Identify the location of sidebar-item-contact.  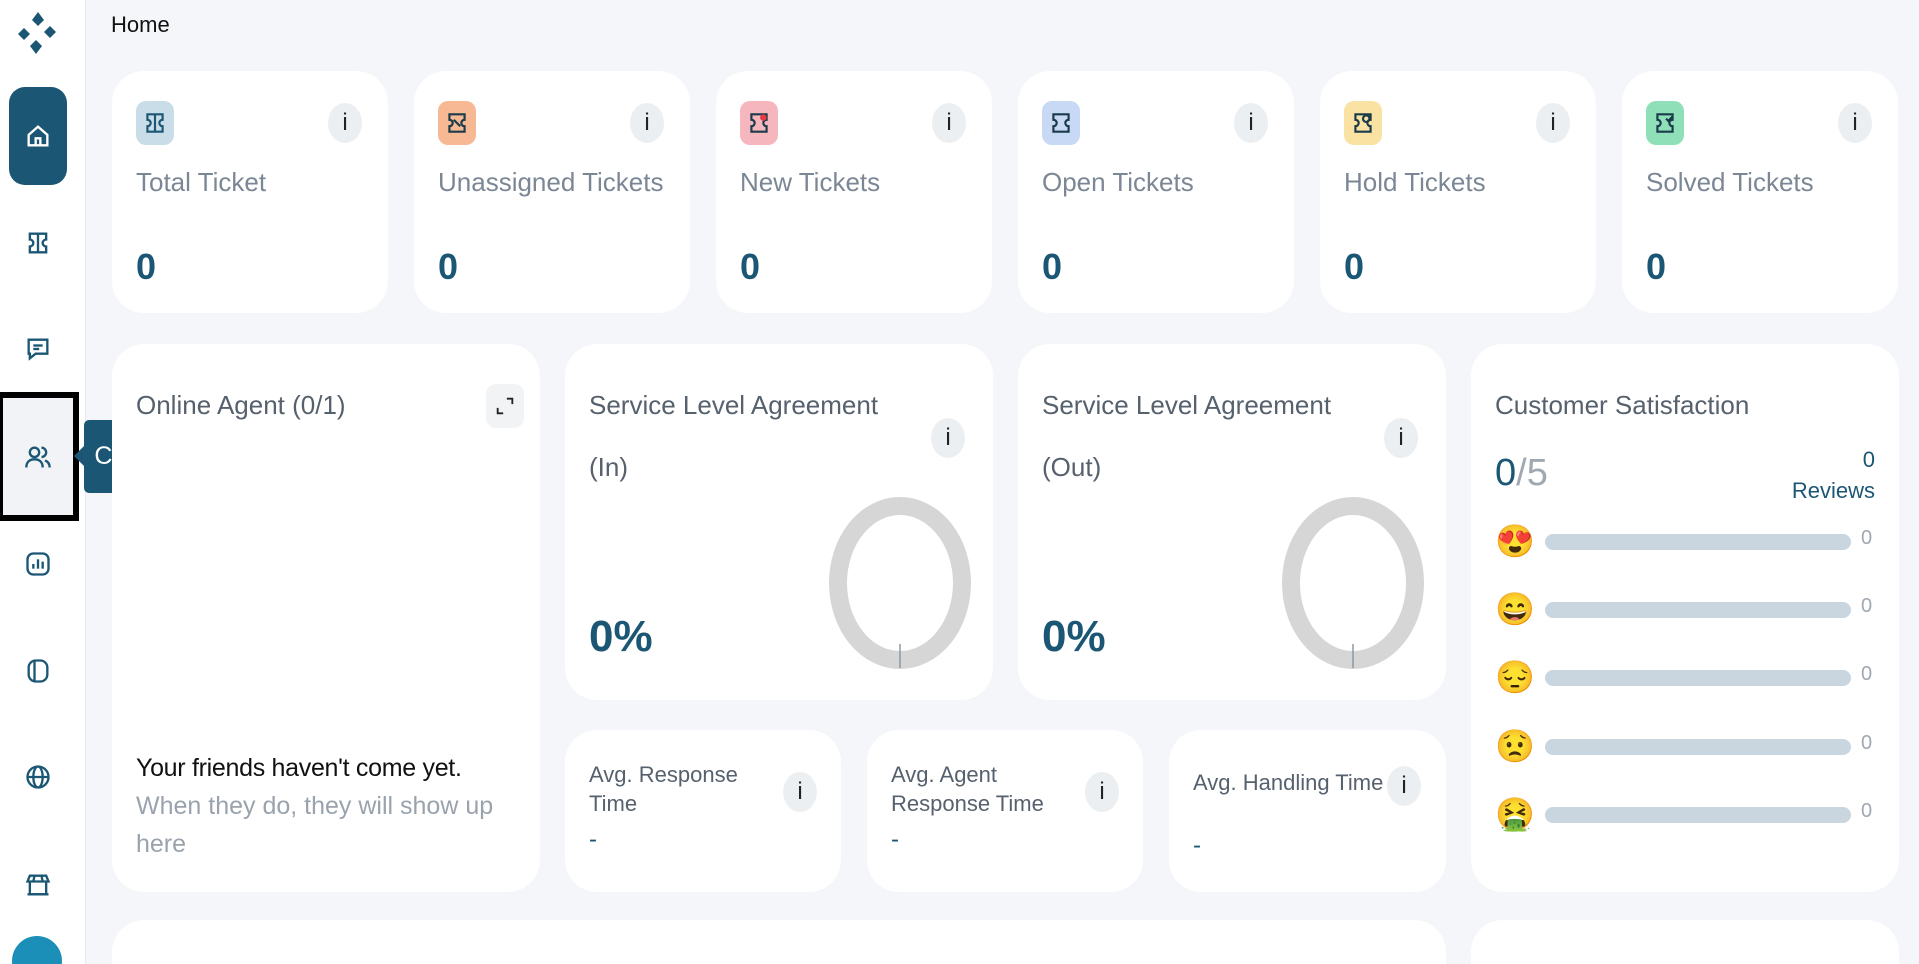
(39, 456).